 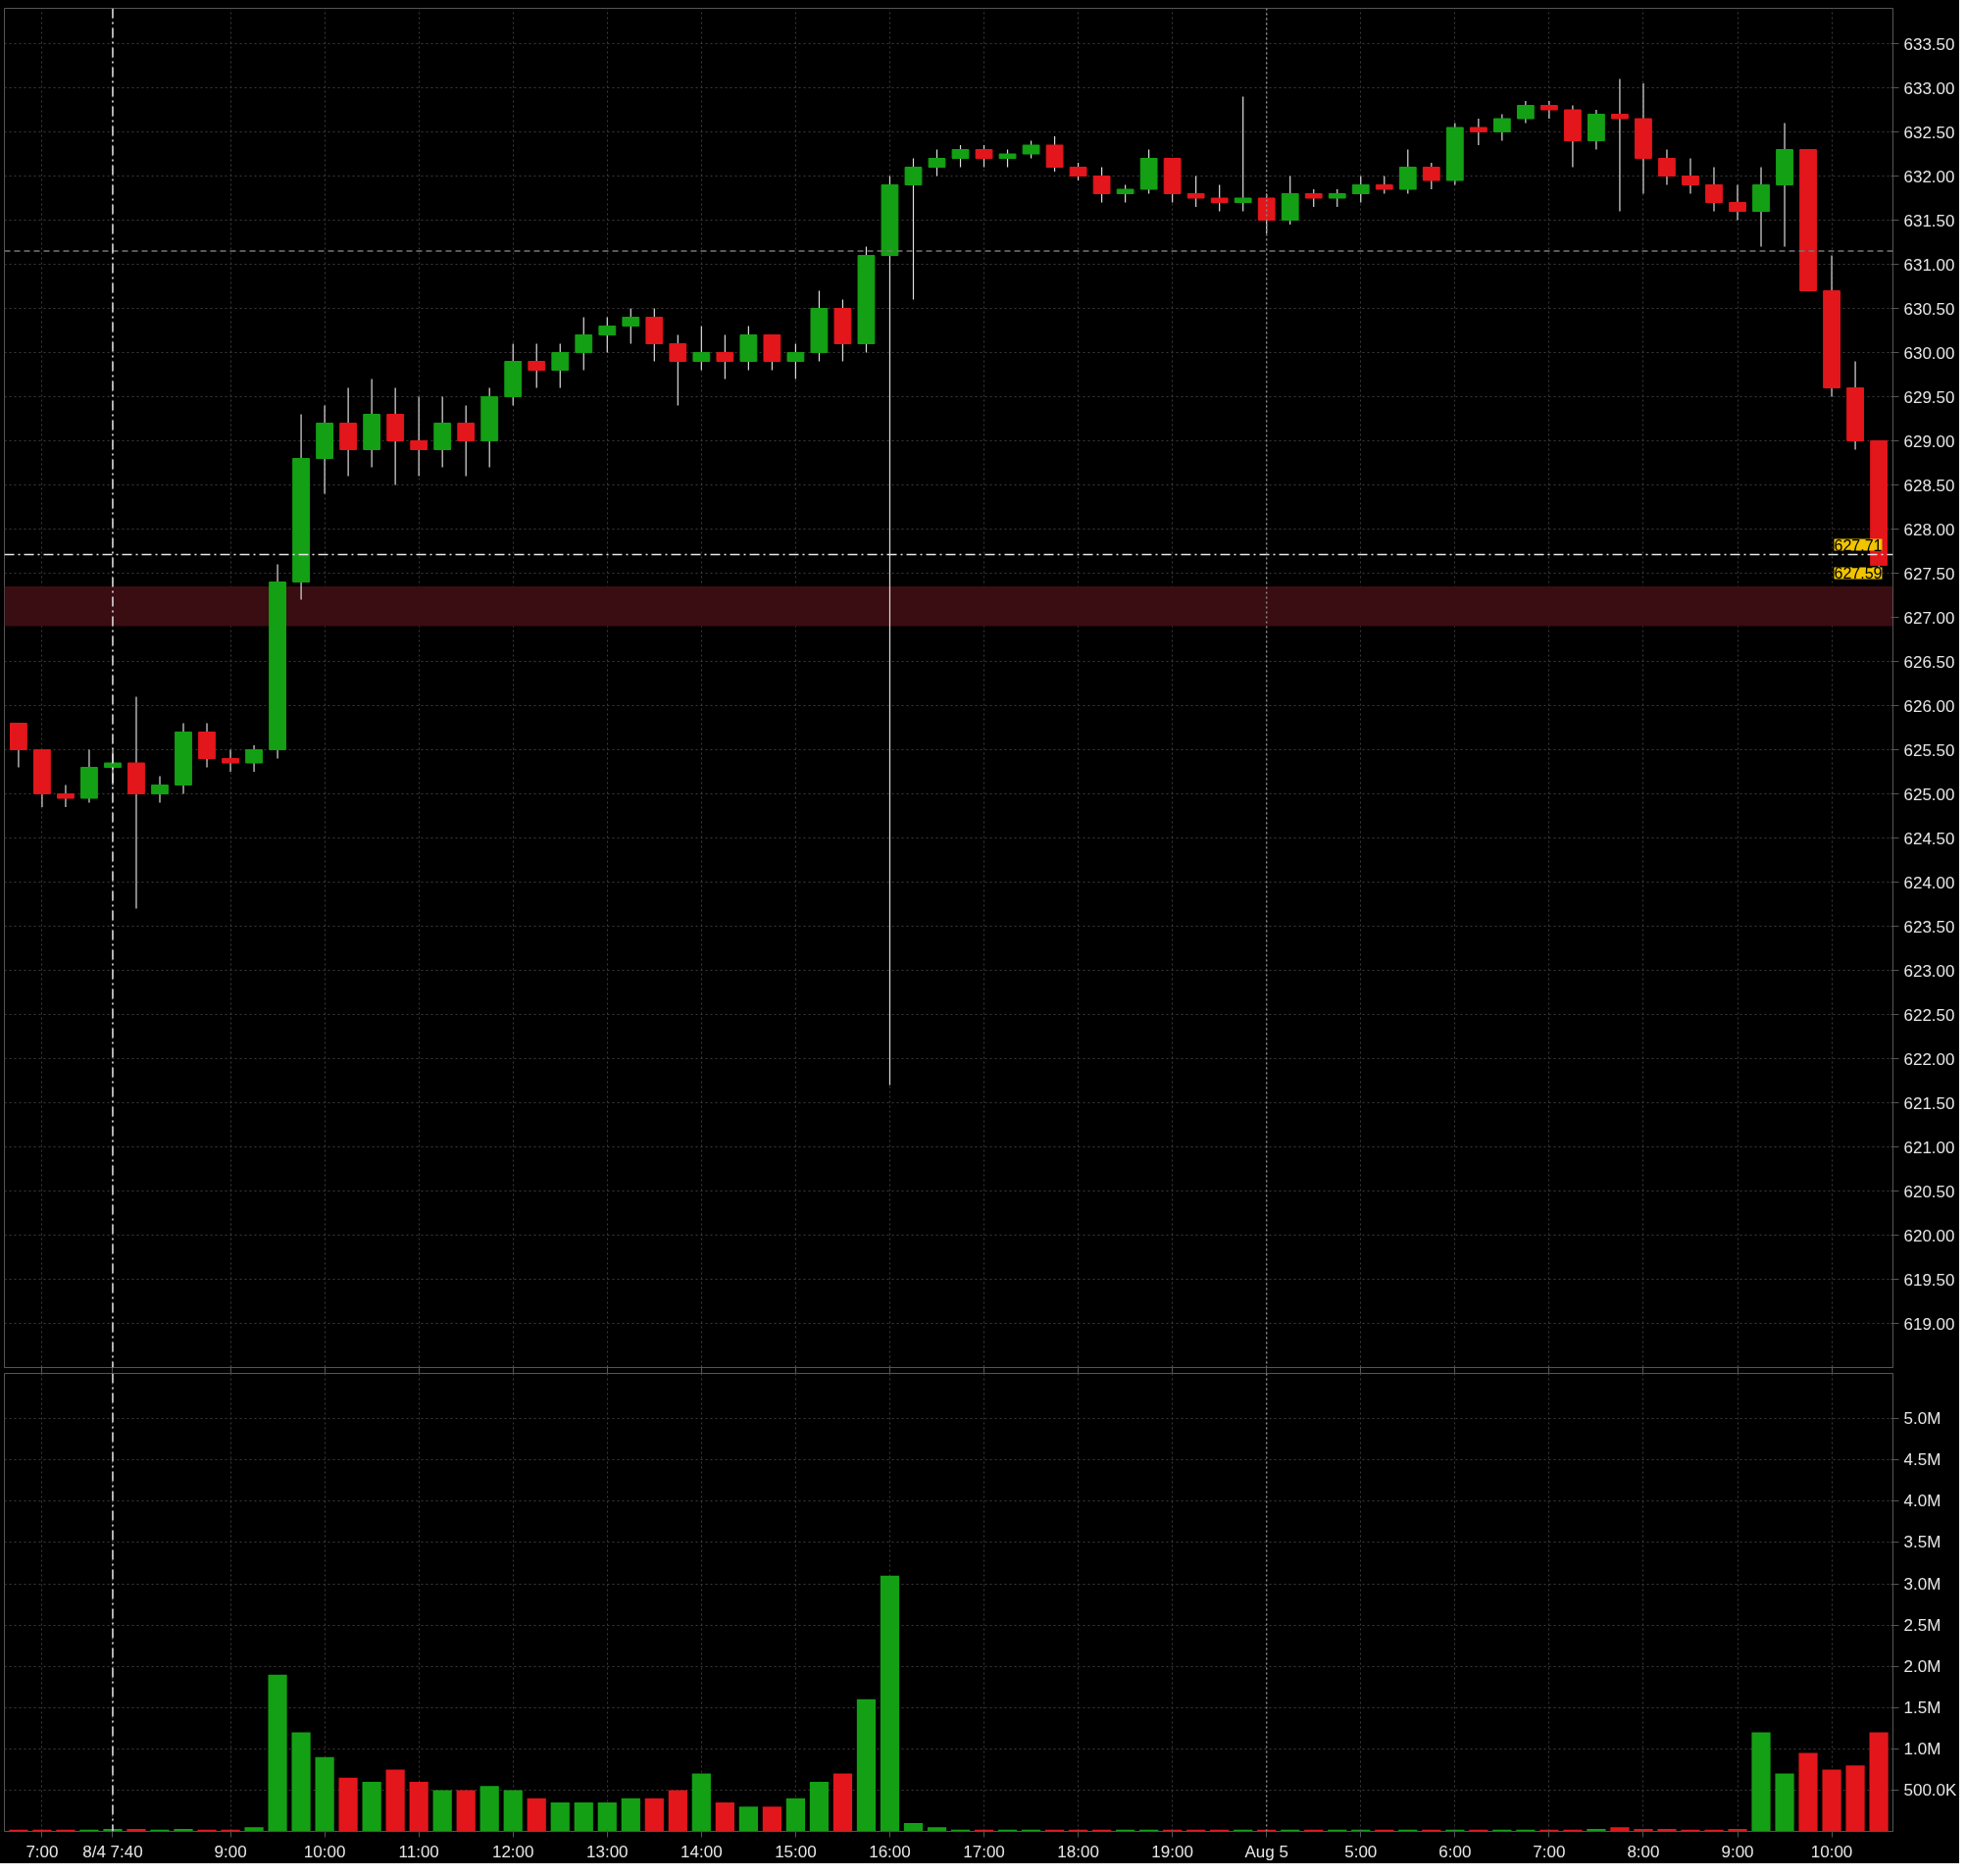 What do you see at coordinates (1929, 1191) in the screenshot?
I see `y-tick-label: 620.50` at bounding box center [1929, 1191].